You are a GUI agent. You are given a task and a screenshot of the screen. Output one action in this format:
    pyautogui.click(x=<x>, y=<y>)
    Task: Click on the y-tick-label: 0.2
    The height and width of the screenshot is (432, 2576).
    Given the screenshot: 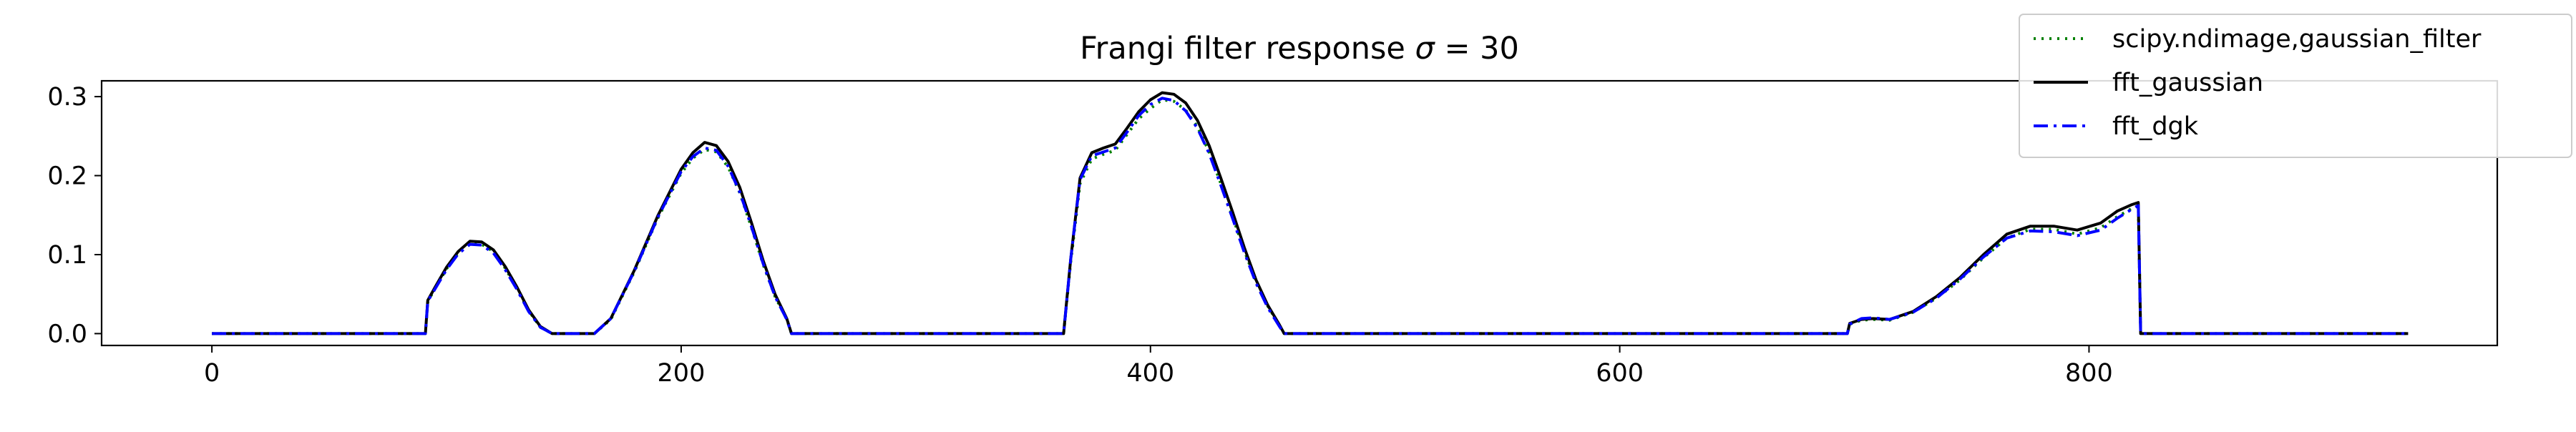 What is the action you would take?
    pyautogui.click(x=67, y=176)
    